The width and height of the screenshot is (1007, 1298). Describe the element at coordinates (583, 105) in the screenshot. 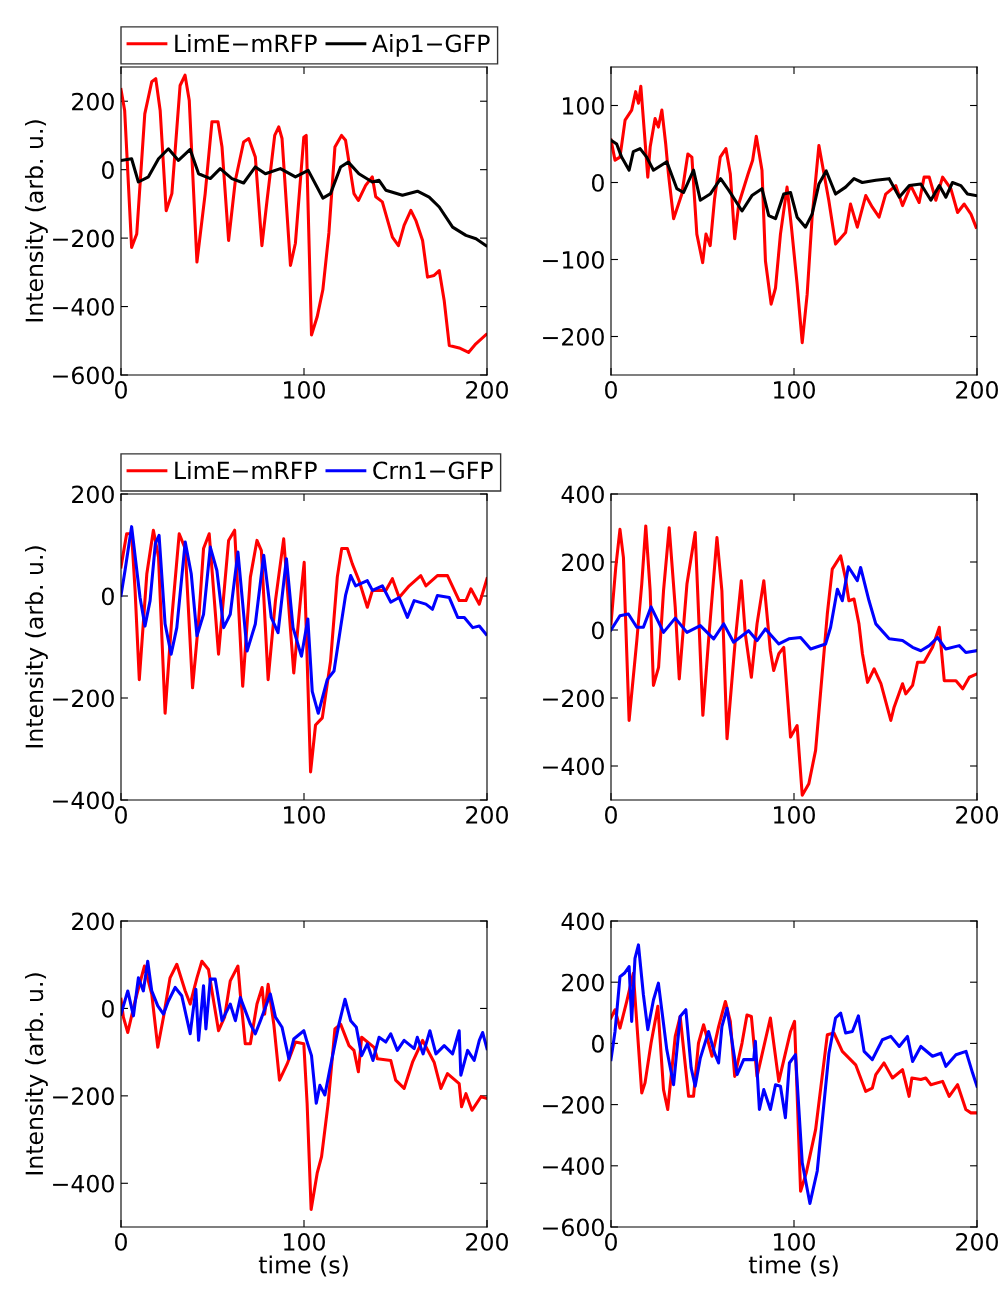

I see `y-tick-label: 100` at that location.